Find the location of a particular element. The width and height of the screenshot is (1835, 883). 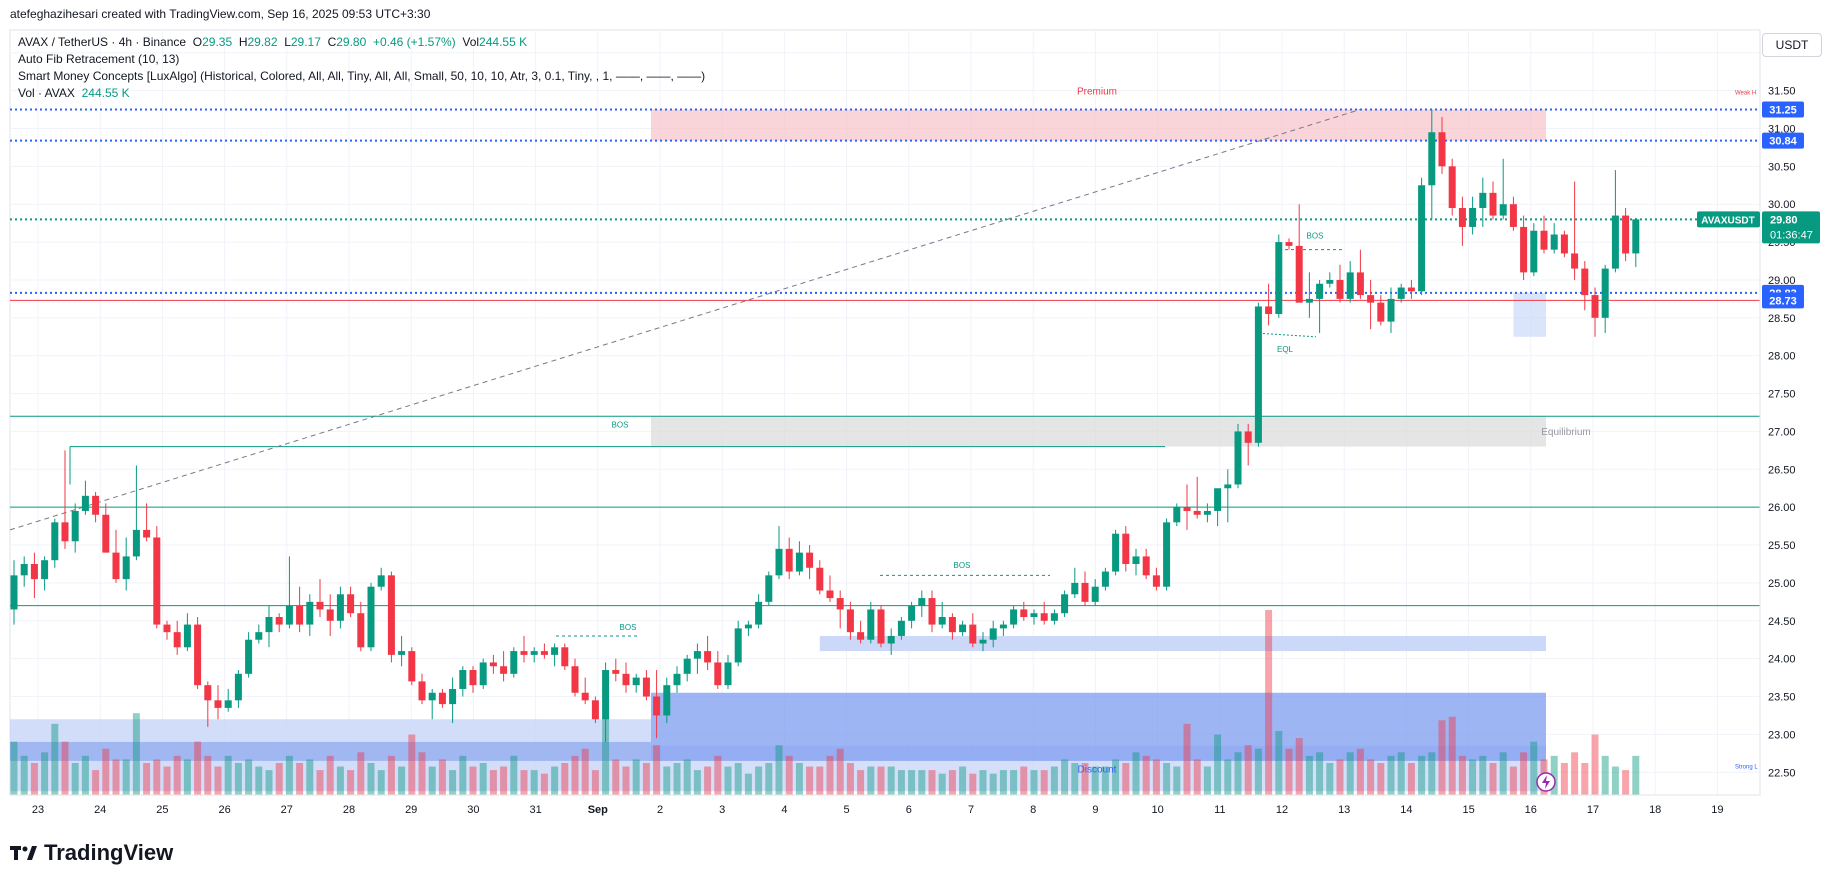

open-label: O is located at coordinates (197, 42).